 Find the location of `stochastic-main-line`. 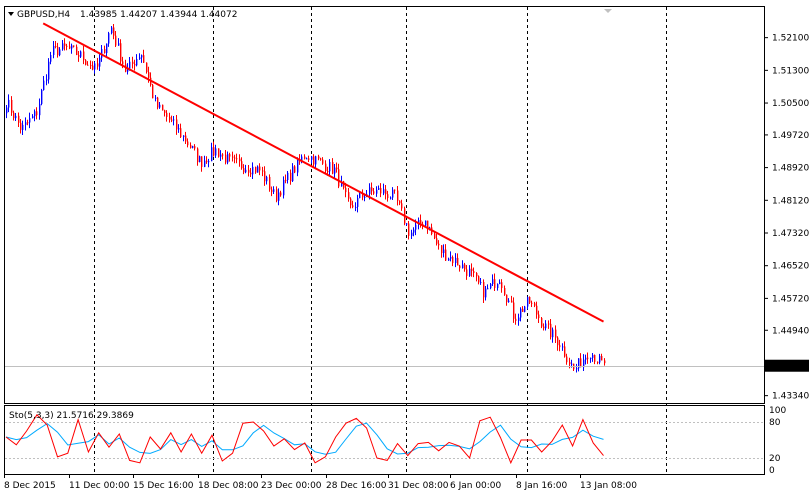

stochastic-main-line is located at coordinates (304, 439).